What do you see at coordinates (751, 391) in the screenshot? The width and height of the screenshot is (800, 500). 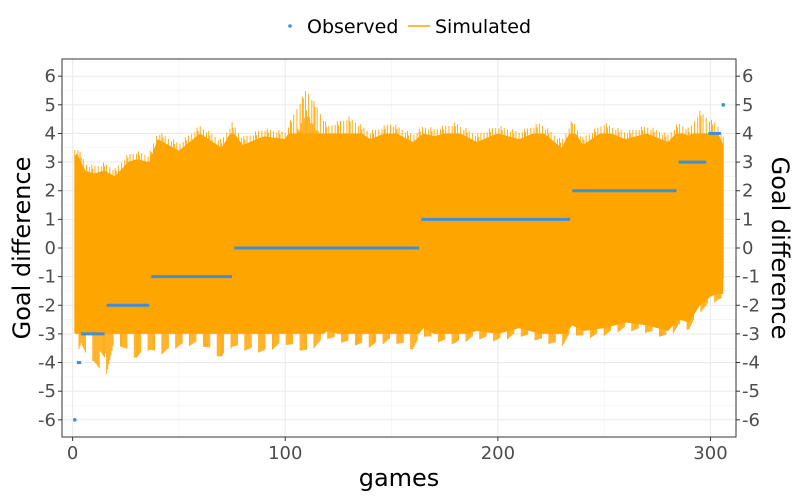 I see `y-tick-label-right: -5` at bounding box center [751, 391].